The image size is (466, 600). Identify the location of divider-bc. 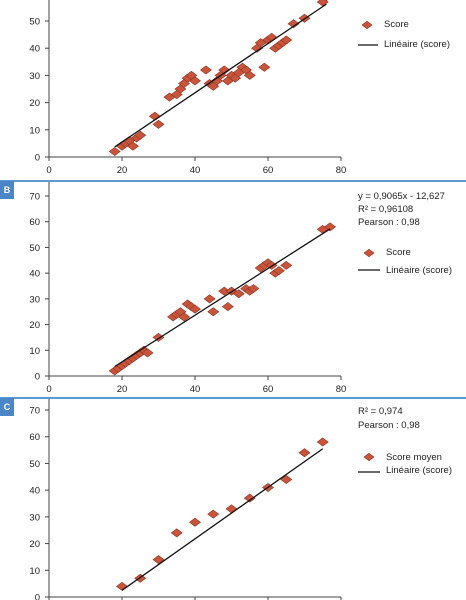
(233, 398).